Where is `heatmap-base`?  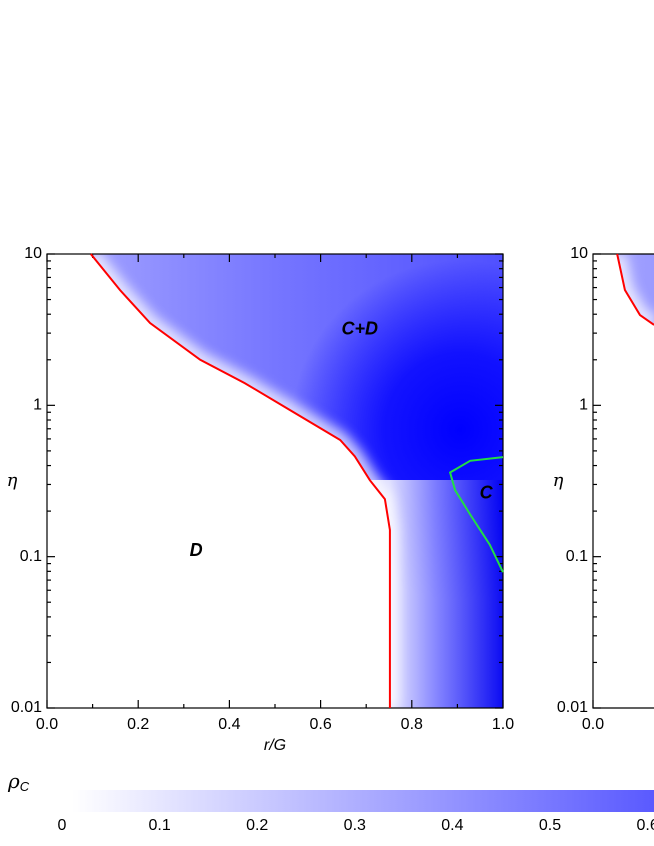 heatmap-base is located at coordinates (635, 289).